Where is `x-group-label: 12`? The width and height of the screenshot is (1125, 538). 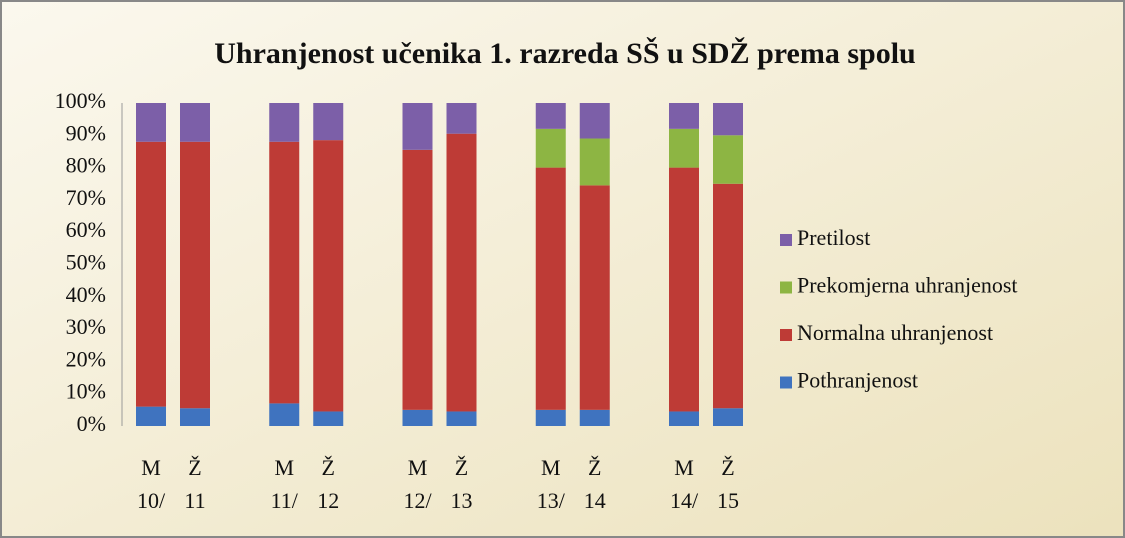 x-group-label: 12 is located at coordinates (328, 500).